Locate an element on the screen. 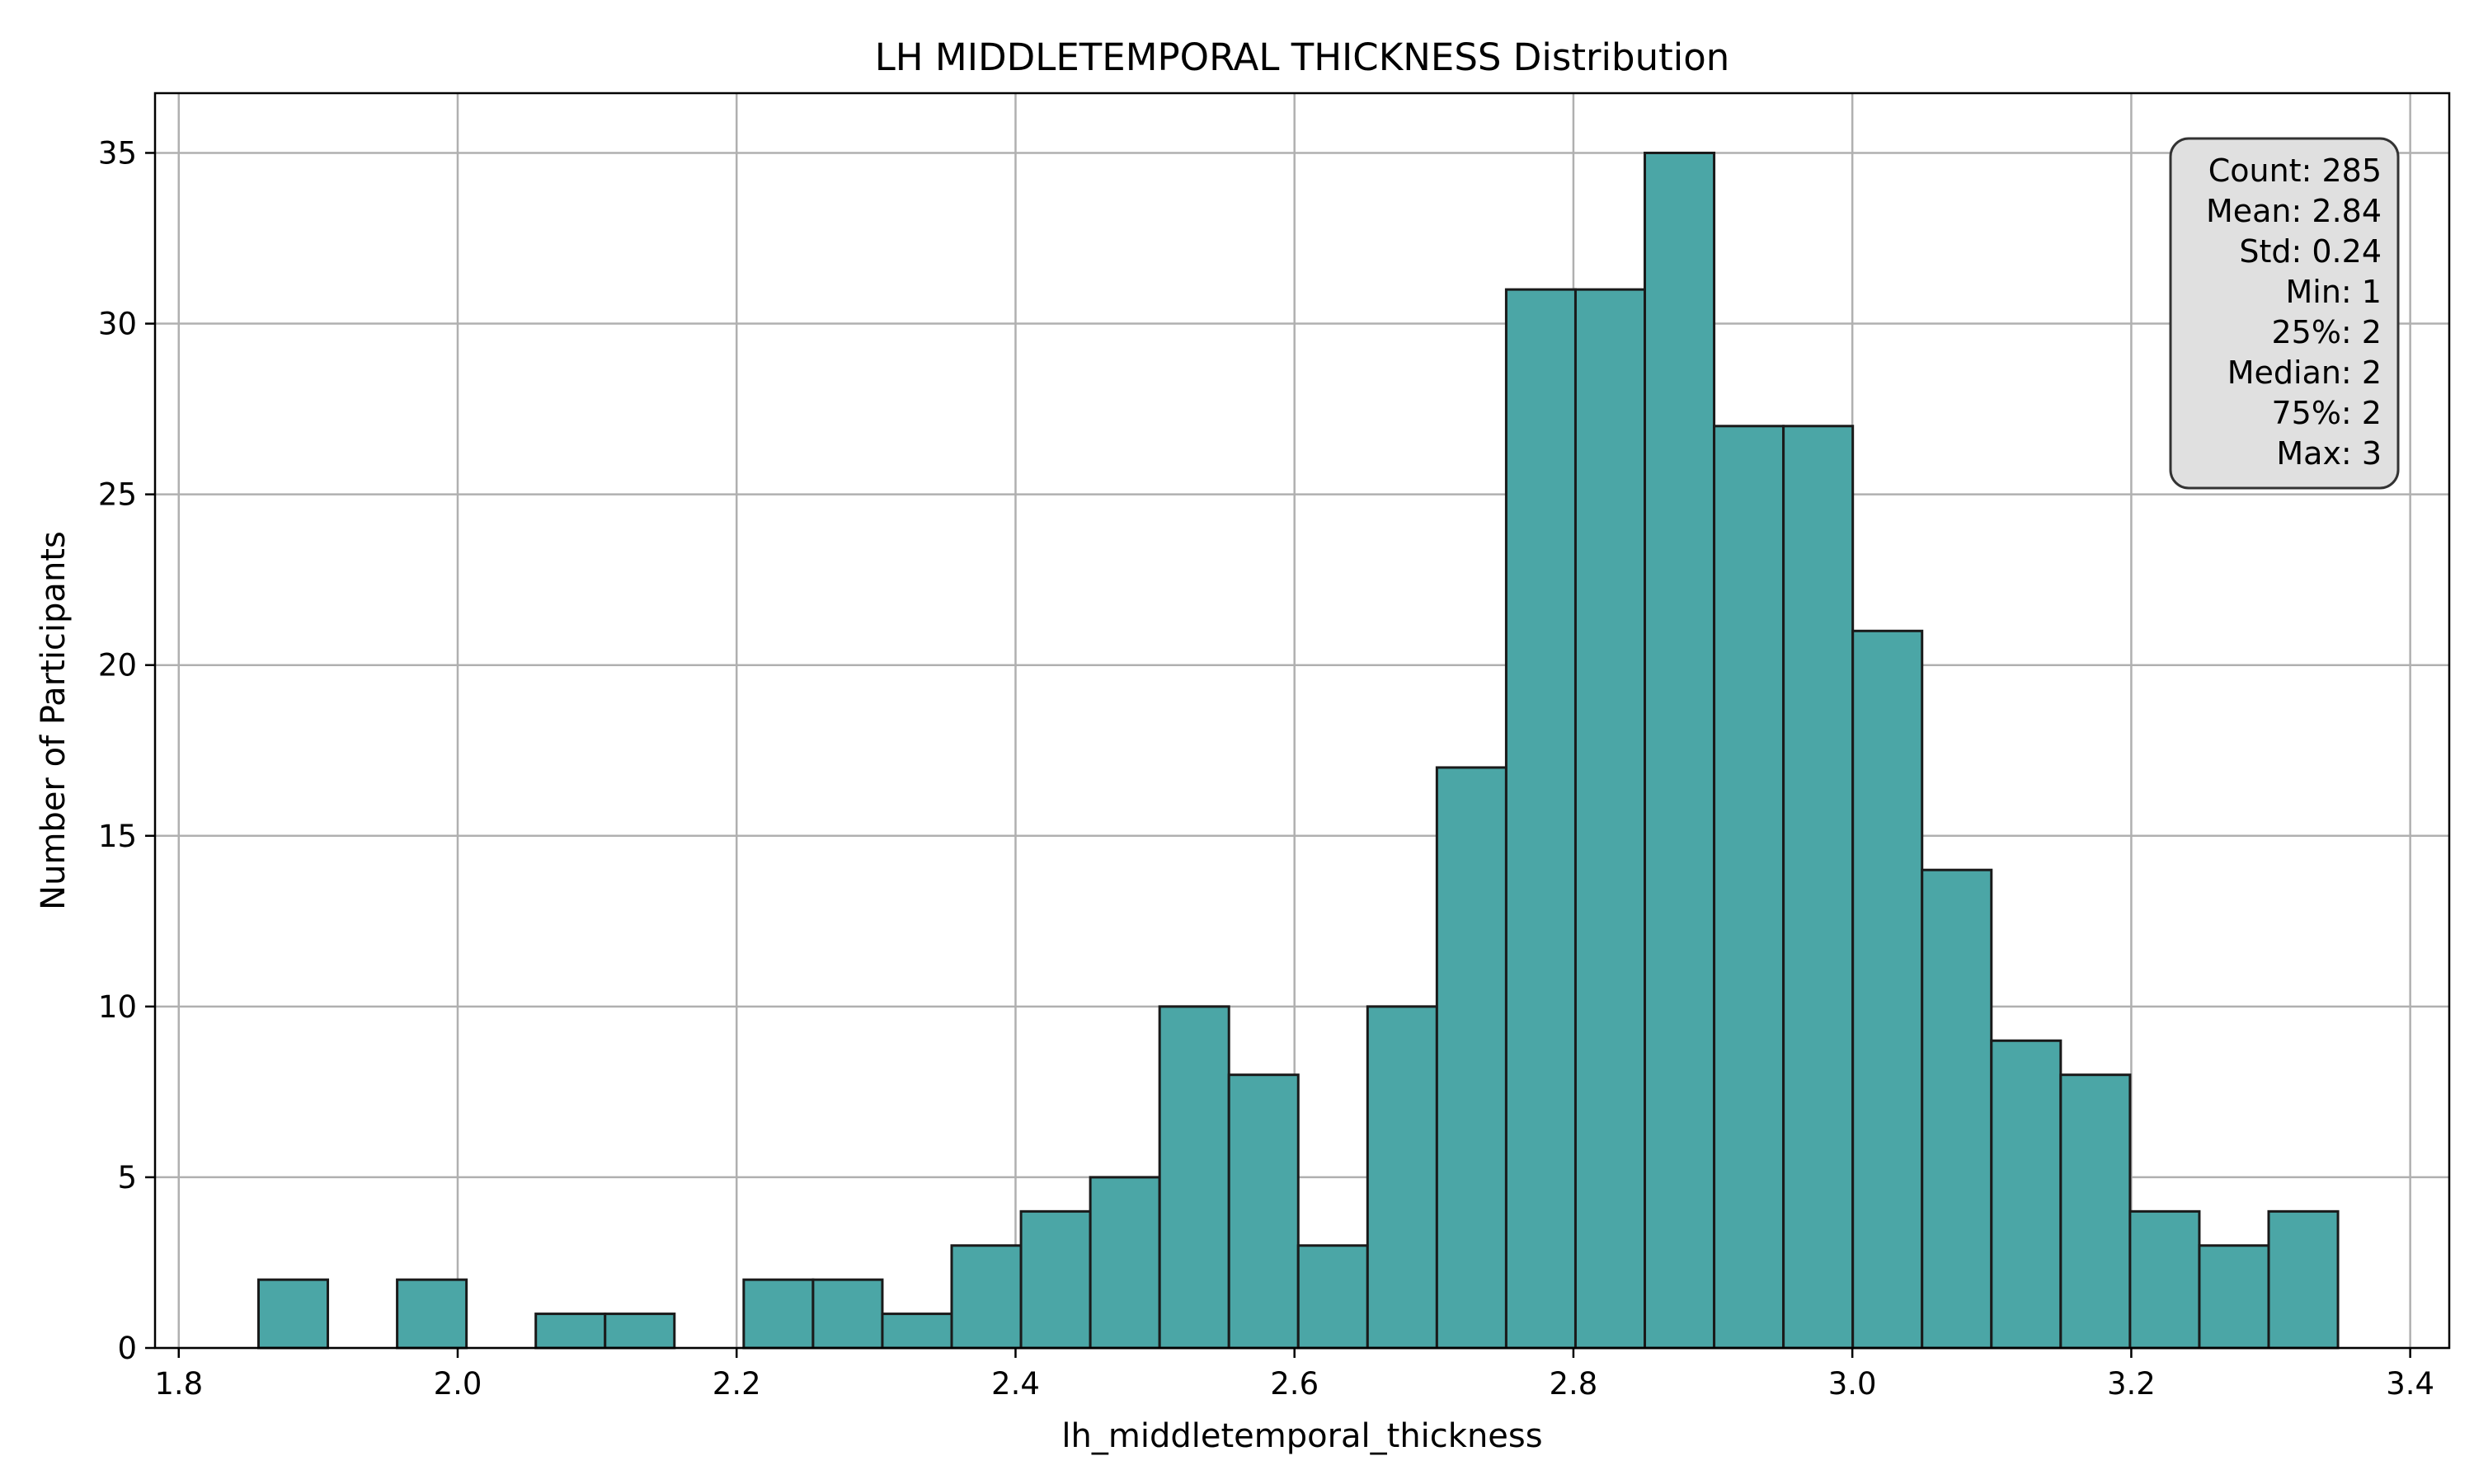 The image size is (2474, 1484). x-axis: 1.8 2.0 2.2 2.4 2.6 2.8 3.0 3.2 3.4 is located at coordinates (1294, 1375).